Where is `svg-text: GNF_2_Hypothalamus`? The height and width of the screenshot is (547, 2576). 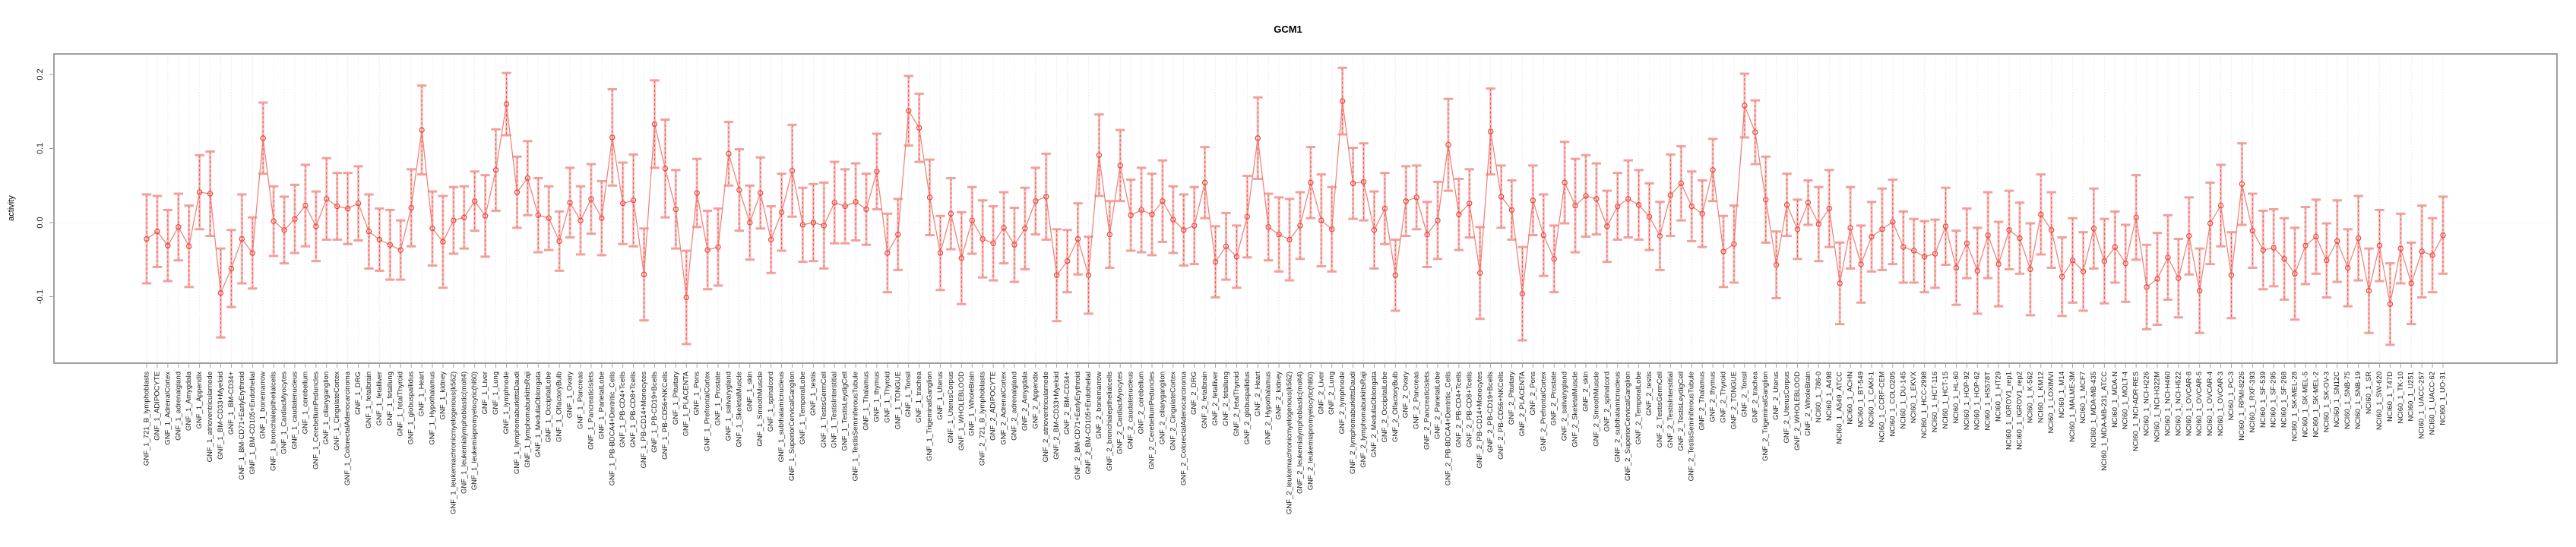
svg-text: GNF_2_Hypothalamus is located at coordinates (1268, 408).